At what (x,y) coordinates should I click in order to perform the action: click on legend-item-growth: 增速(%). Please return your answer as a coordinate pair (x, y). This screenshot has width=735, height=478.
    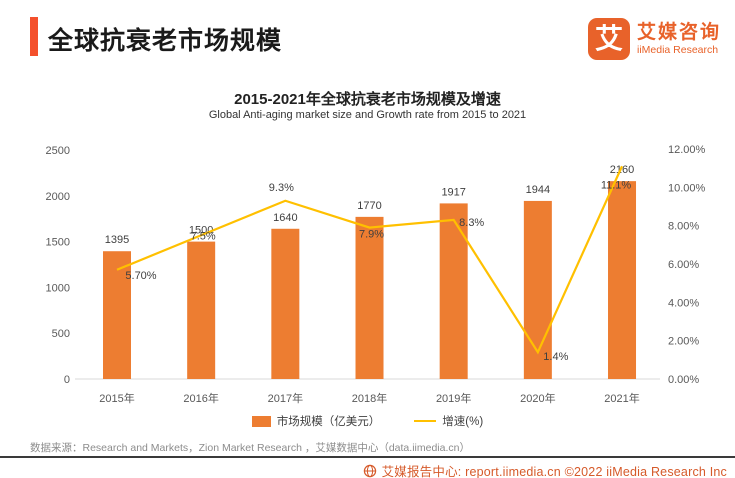
    Looking at the image, I should click on (448, 421).